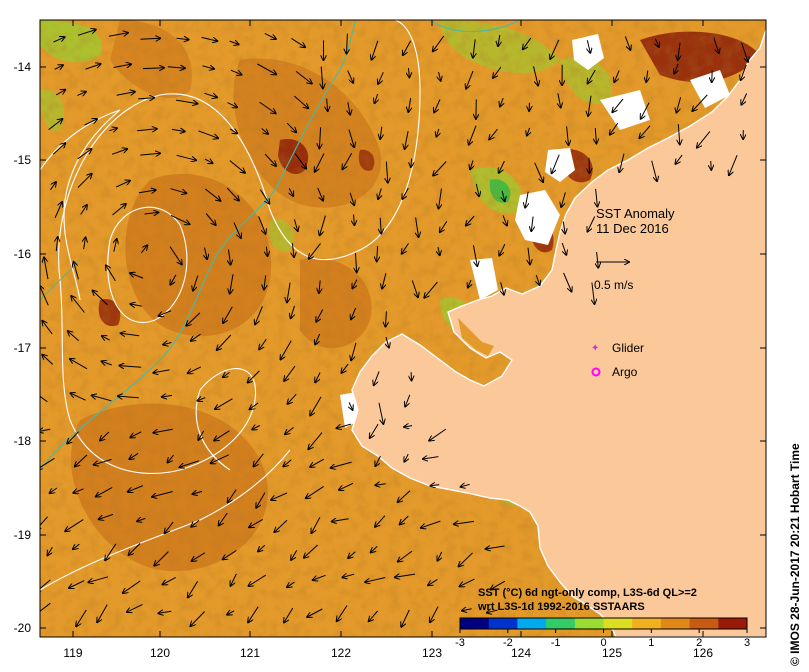 The width and height of the screenshot is (809, 672). What do you see at coordinates (23, 535) in the screenshot?
I see `lat-tick-label: -19` at bounding box center [23, 535].